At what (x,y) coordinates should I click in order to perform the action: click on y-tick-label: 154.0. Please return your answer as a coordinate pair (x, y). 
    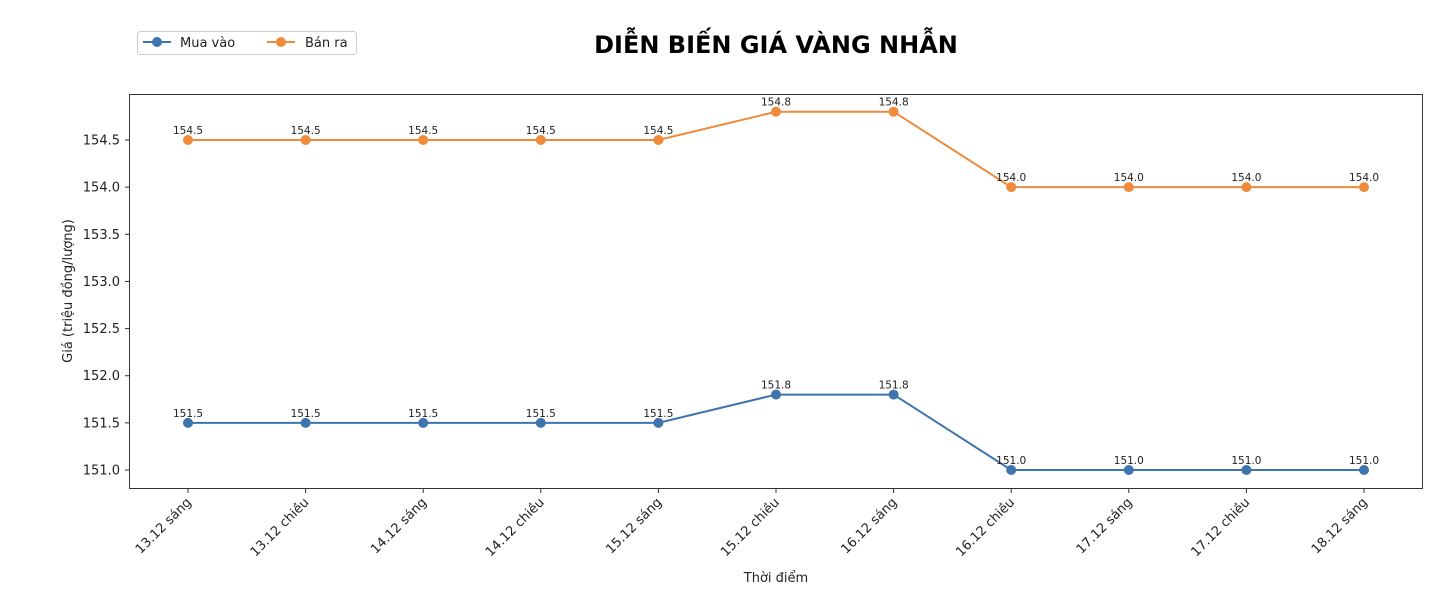
    Looking at the image, I should click on (101, 188).